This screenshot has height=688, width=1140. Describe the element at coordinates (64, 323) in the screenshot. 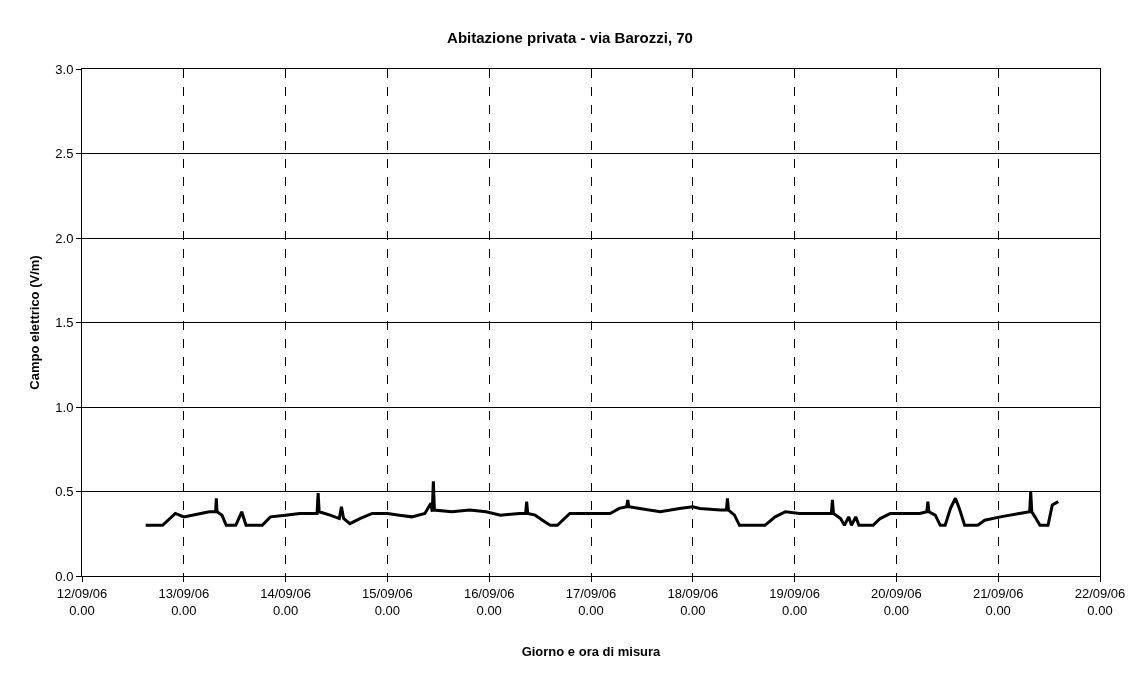

I see `y-tick-label: 1.5` at that location.